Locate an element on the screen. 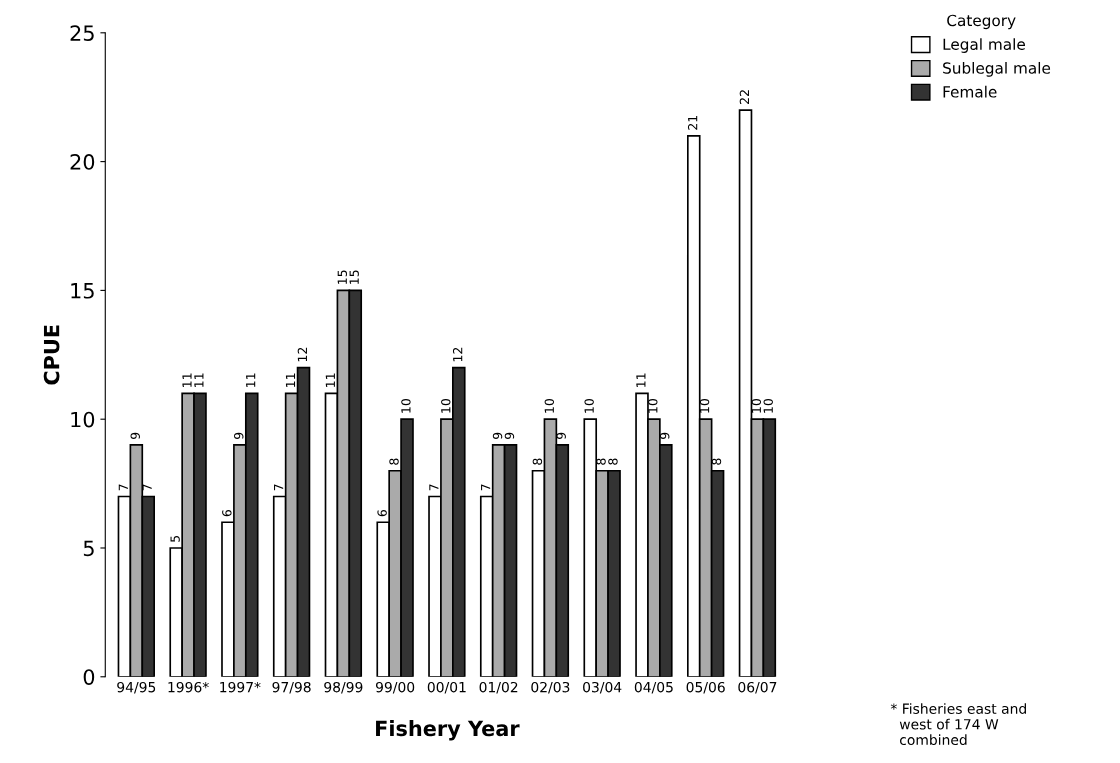  y-tick-label: 5 is located at coordinates (88, 548).